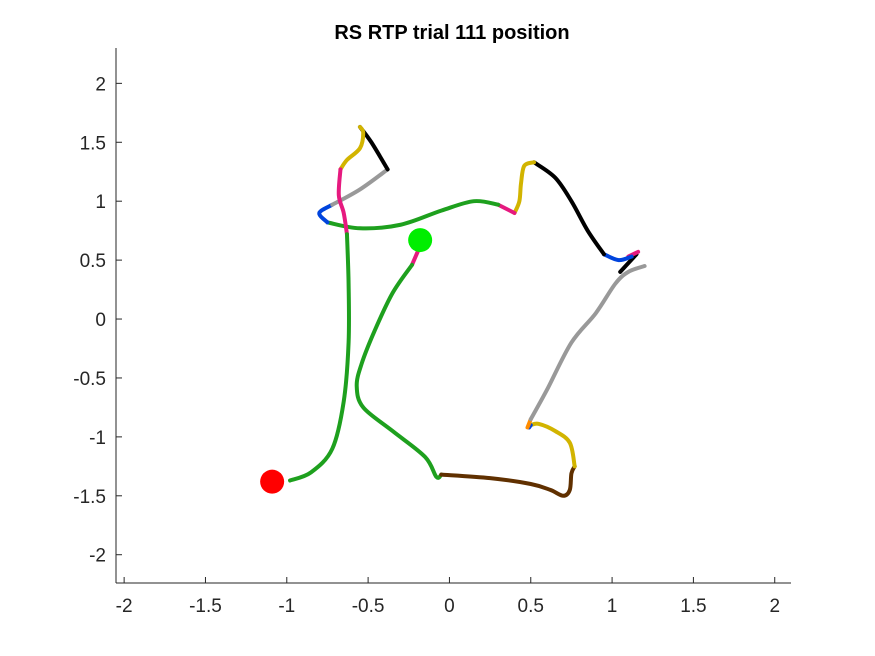 This screenshot has height=656, width=875. What do you see at coordinates (272, 481) in the screenshot?
I see `end-marker` at bounding box center [272, 481].